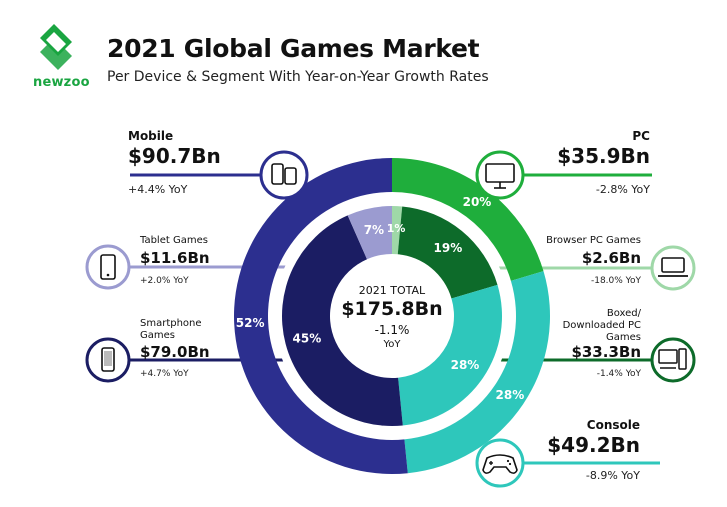  I want to click on inner-slice-smartphone-games, so click(342, 320).